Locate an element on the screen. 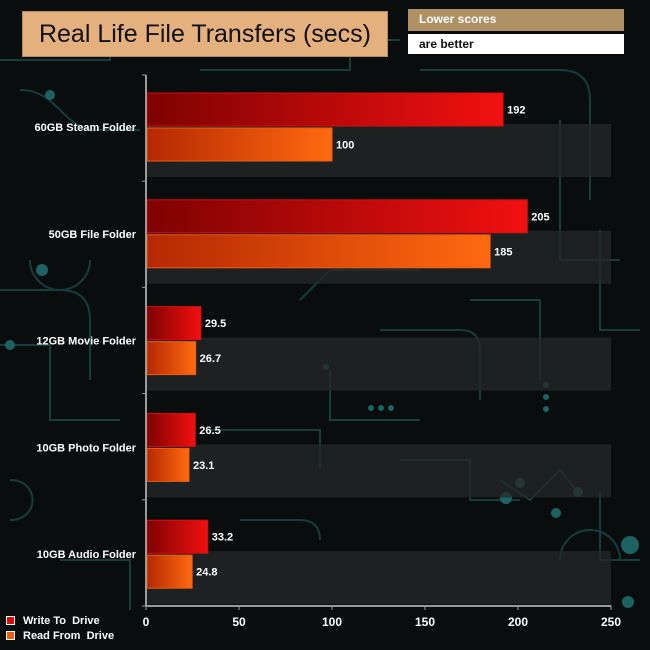 The width and height of the screenshot is (650, 650). data-label: 24.8 is located at coordinates (206, 573).